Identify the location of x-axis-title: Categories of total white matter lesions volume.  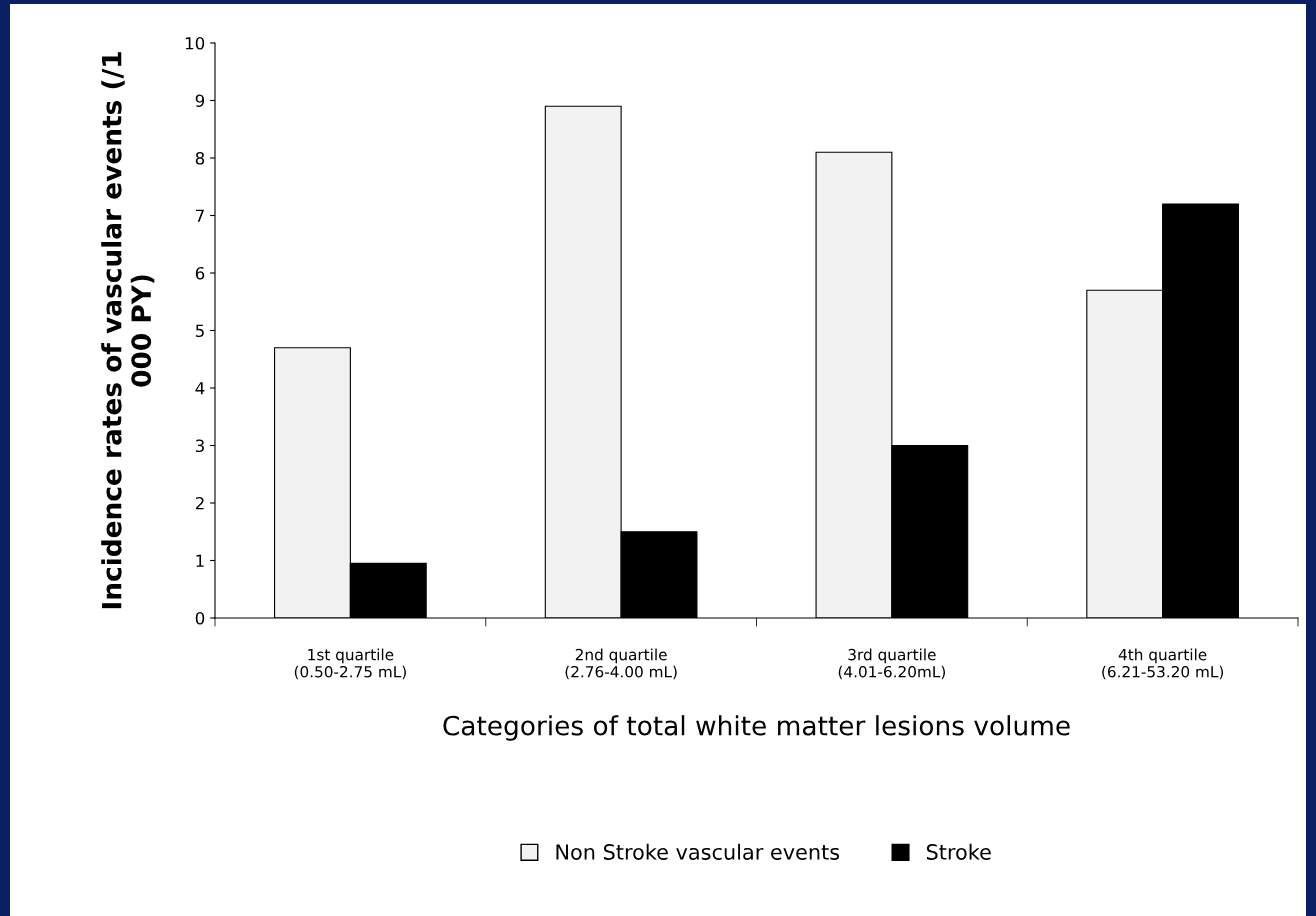
(756, 728).